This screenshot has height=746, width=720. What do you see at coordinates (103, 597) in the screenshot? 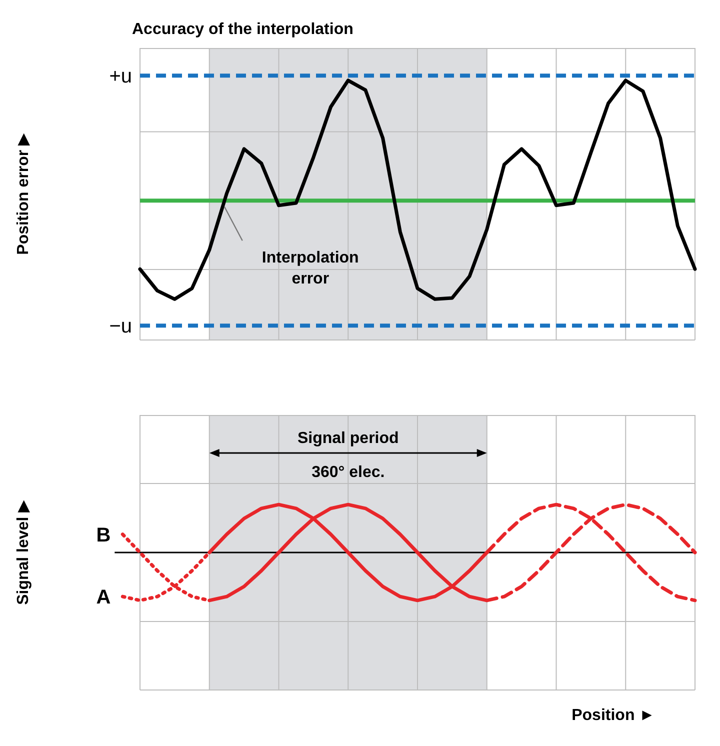
I see `series-label: A` at bounding box center [103, 597].